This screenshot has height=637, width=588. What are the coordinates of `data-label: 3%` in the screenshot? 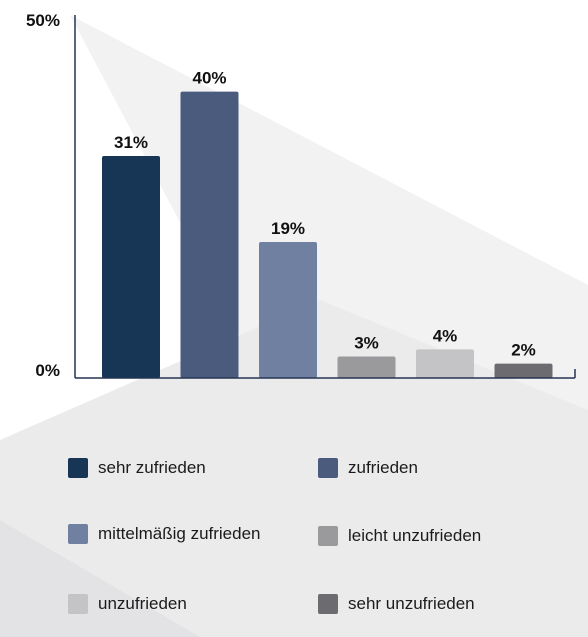 It's located at (366, 343).